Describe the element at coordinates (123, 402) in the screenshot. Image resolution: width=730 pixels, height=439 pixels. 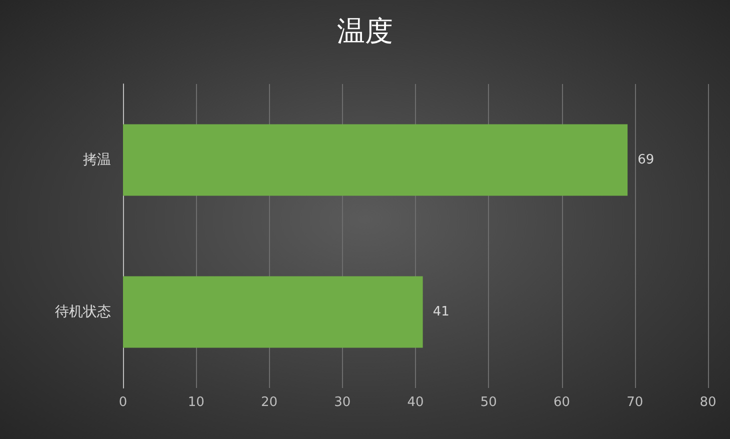
I see `x-tick-label: 0` at that location.